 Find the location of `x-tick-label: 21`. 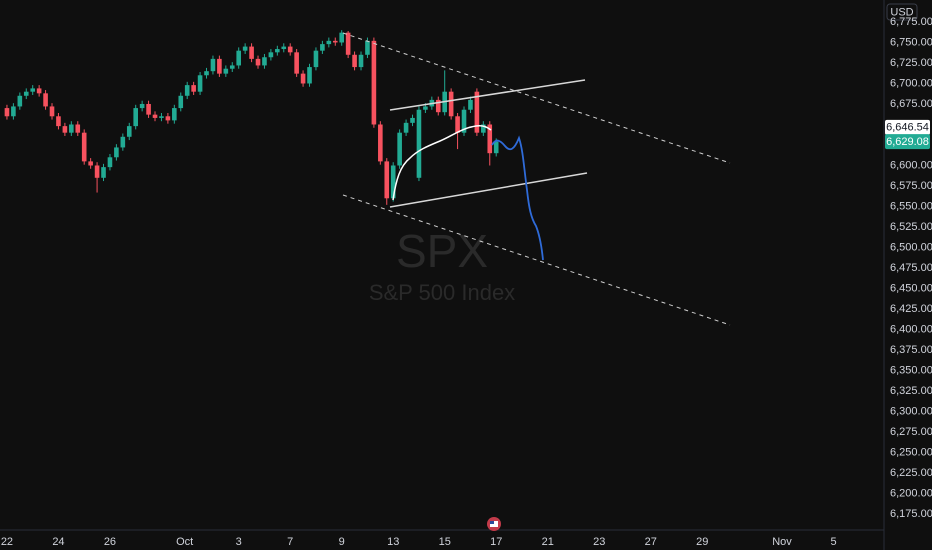

x-tick-label: 21 is located at coordinates (548, 542).